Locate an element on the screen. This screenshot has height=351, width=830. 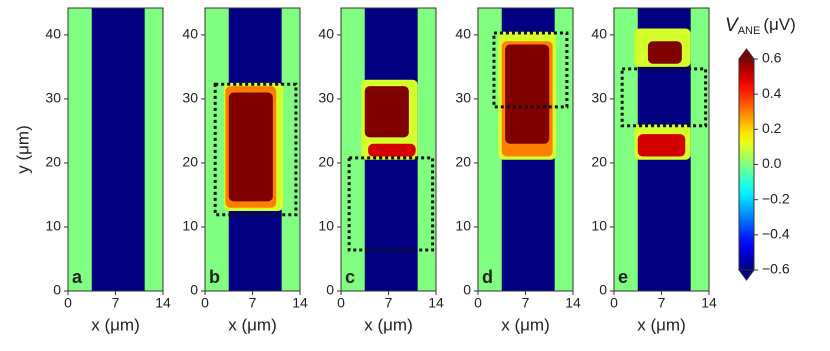
colorbar-tick-label: 0.2 is located at coordinates (772, 128).